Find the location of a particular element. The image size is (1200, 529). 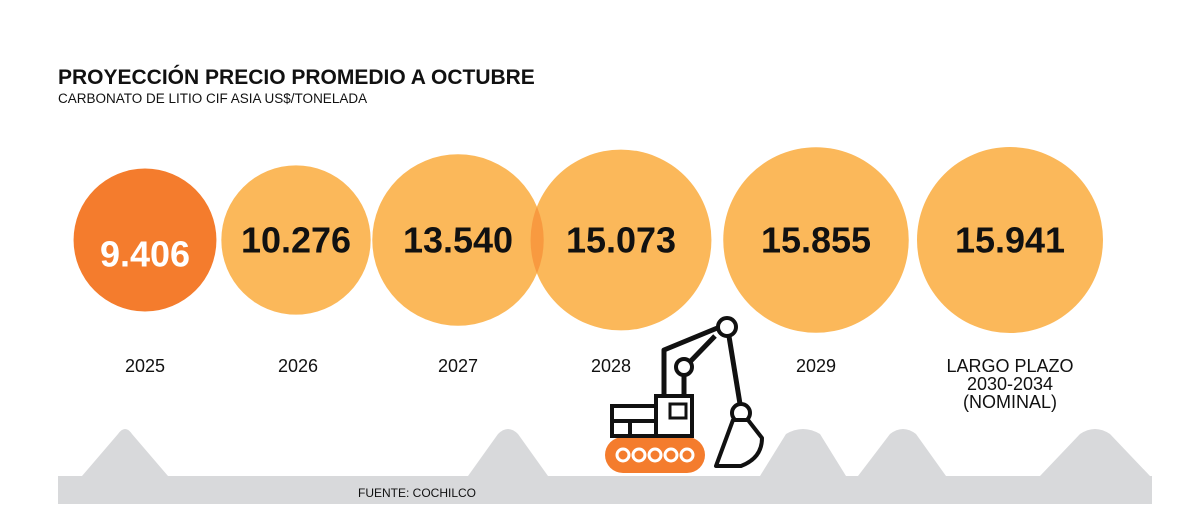

bubble-2027 is located at coordinates (458, 240).